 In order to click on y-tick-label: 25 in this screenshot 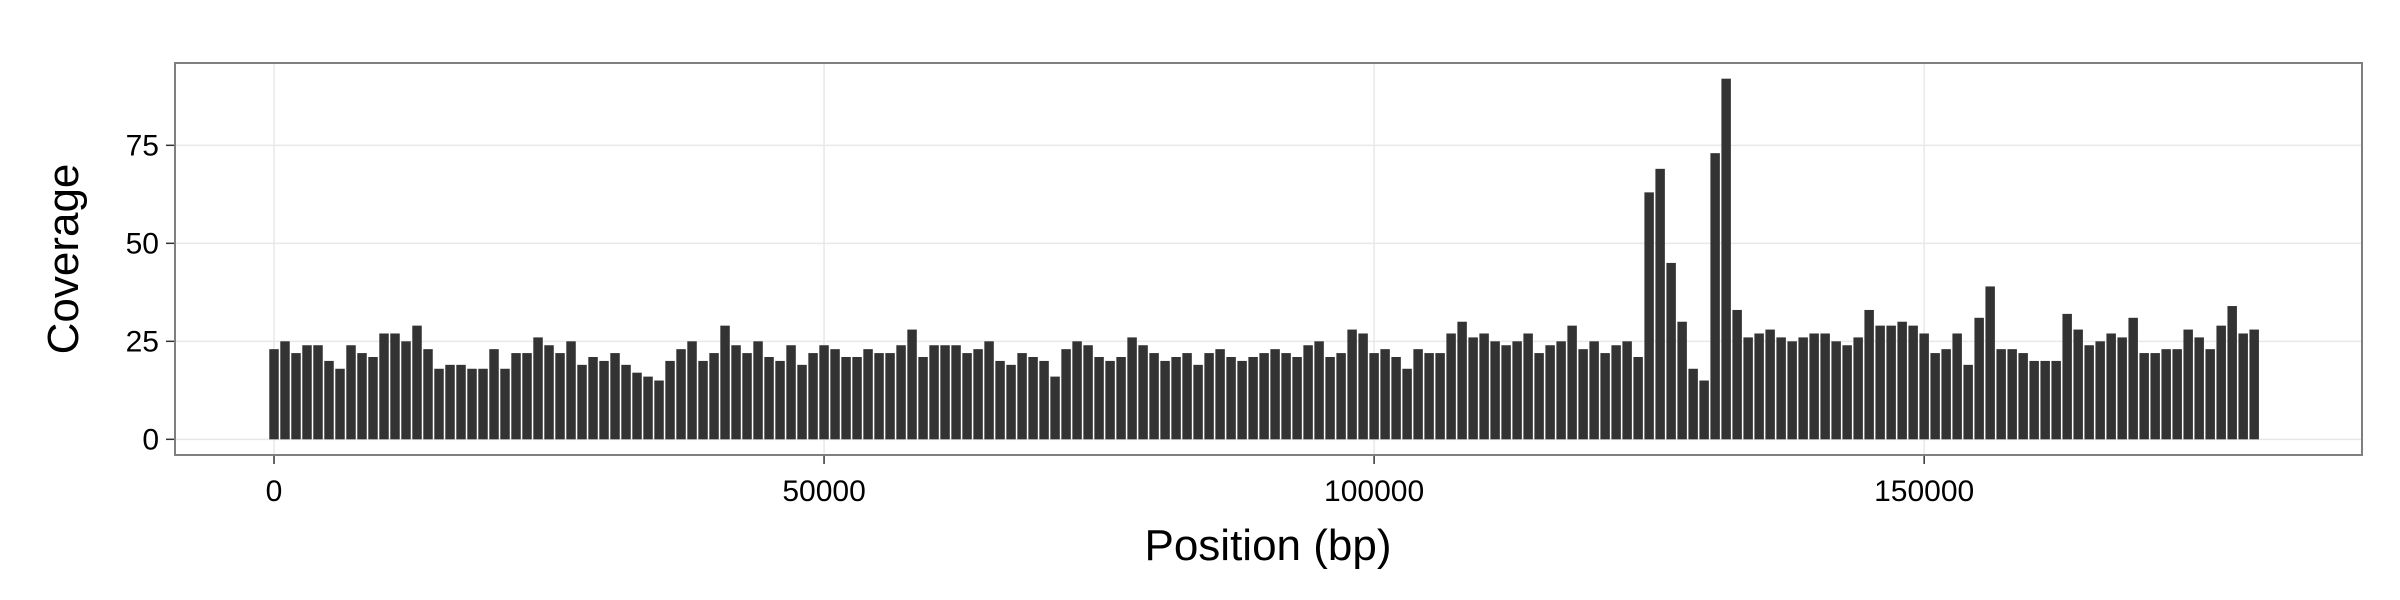, I will do `click(142, 341)`.